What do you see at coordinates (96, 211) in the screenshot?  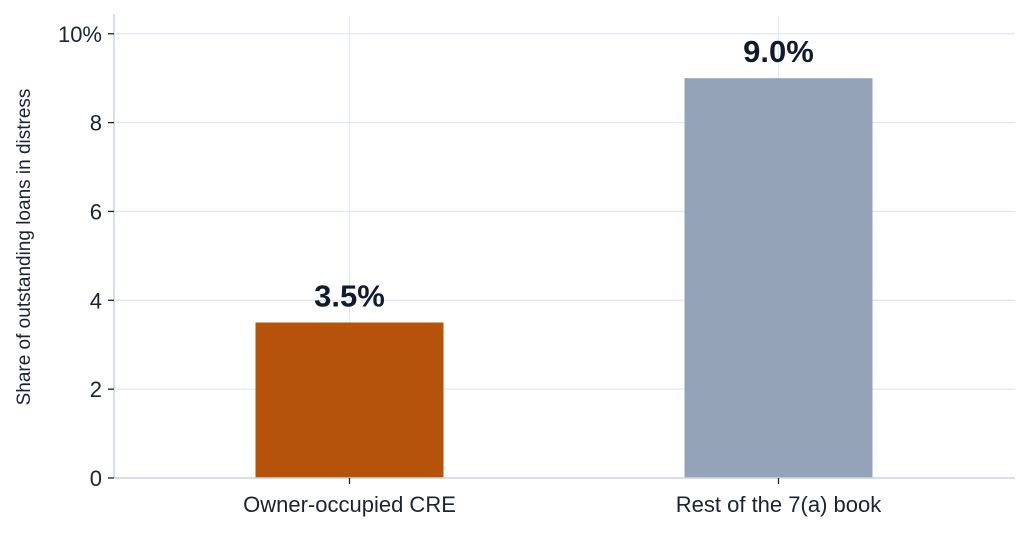 I see `y-tick-label: 6` at bounding box center [96, 211].